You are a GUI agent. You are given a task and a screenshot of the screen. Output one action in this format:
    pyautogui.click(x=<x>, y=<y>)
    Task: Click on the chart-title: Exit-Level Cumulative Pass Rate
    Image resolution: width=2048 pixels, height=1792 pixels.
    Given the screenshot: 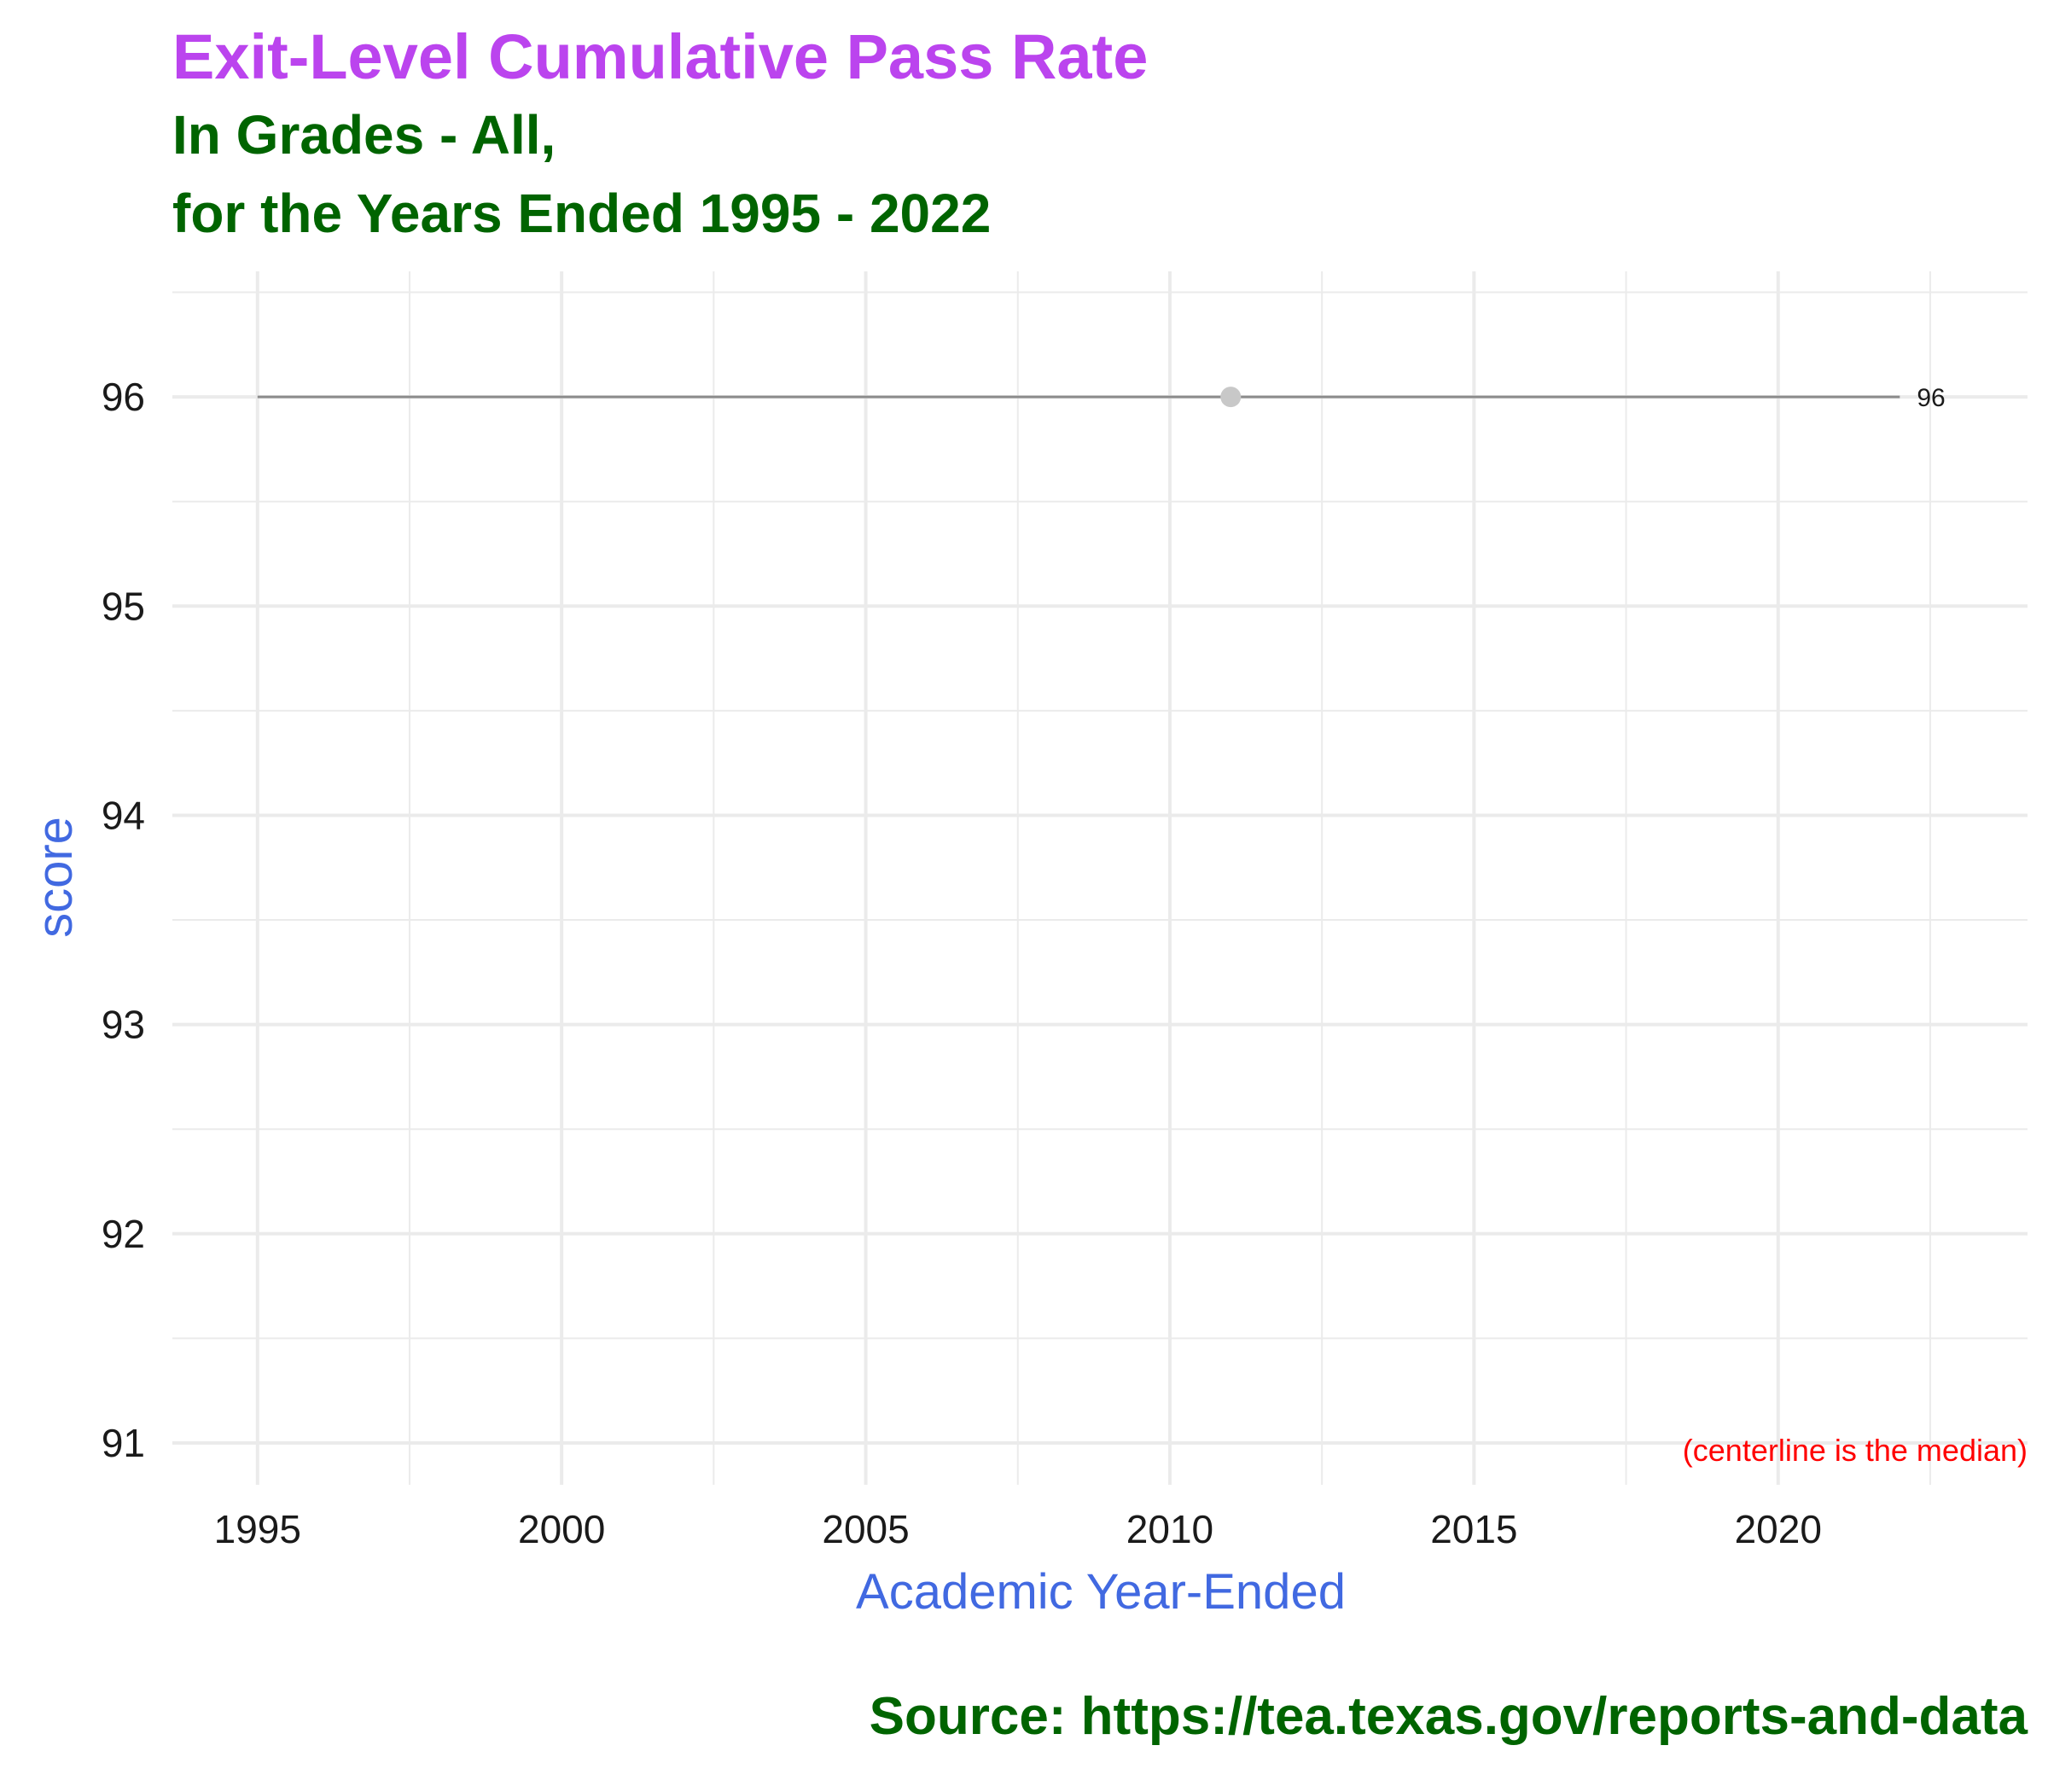 What is the action you would take?
    pyautogui.click(x=660, y=57)
    